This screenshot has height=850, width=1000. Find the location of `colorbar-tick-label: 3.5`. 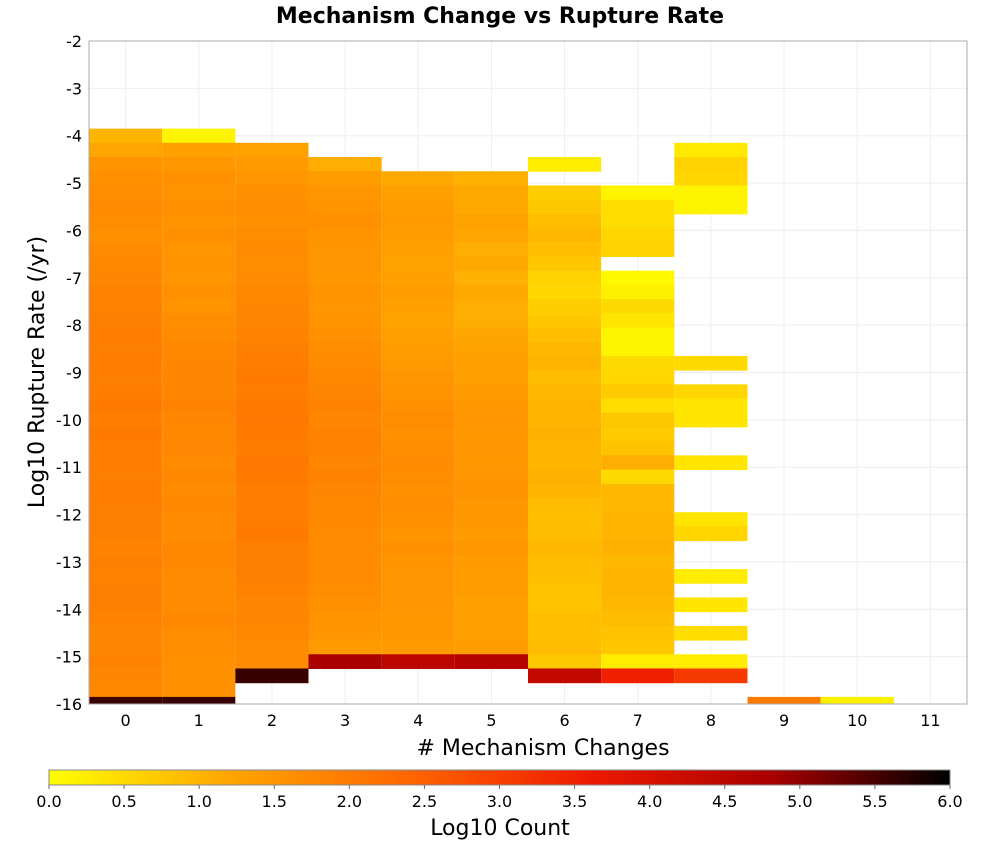

colorbar-tick-label: 3.5 is located at coordinates (574, 801).